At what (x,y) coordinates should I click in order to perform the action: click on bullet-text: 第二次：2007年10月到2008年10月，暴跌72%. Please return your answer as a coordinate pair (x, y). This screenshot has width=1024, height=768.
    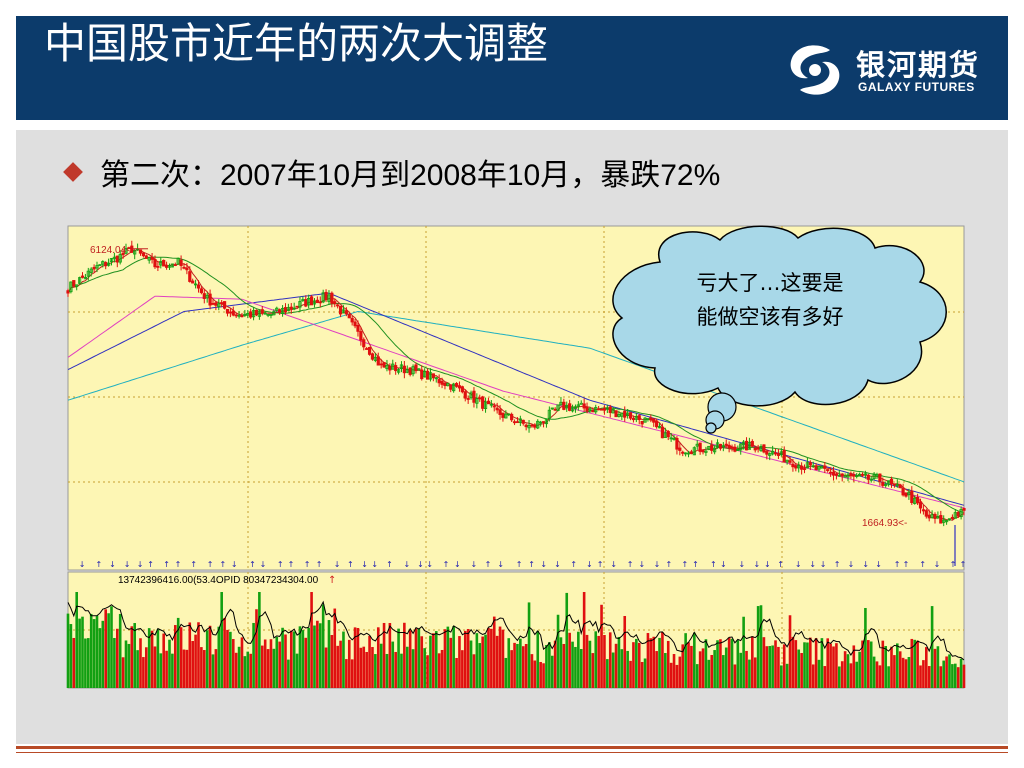
    Looking at the image, I should click on (410, 175).